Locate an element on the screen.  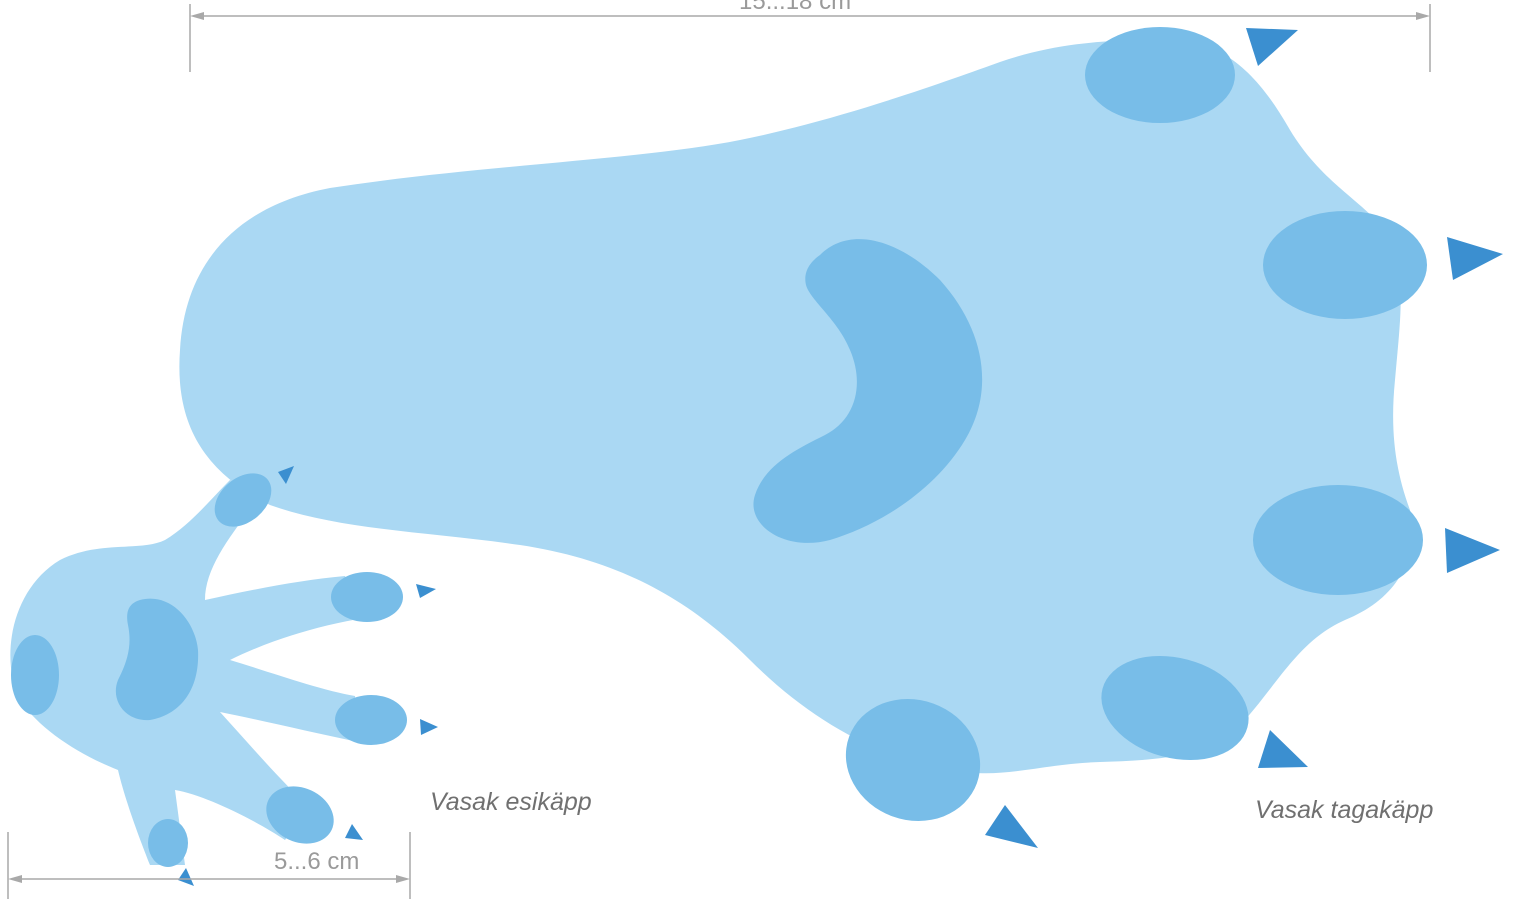
front-dimension-line is located at coordinates (209, 865).